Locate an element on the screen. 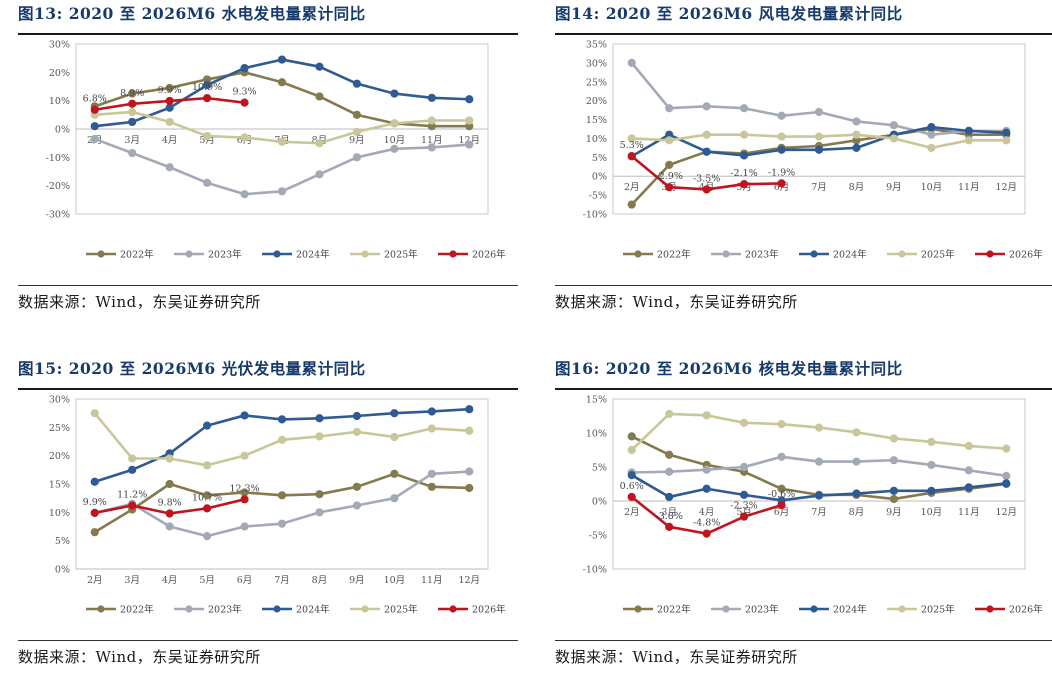 The image size is (1052, 677). x-tick-label: 10月 is located at coordinates (932, 512).